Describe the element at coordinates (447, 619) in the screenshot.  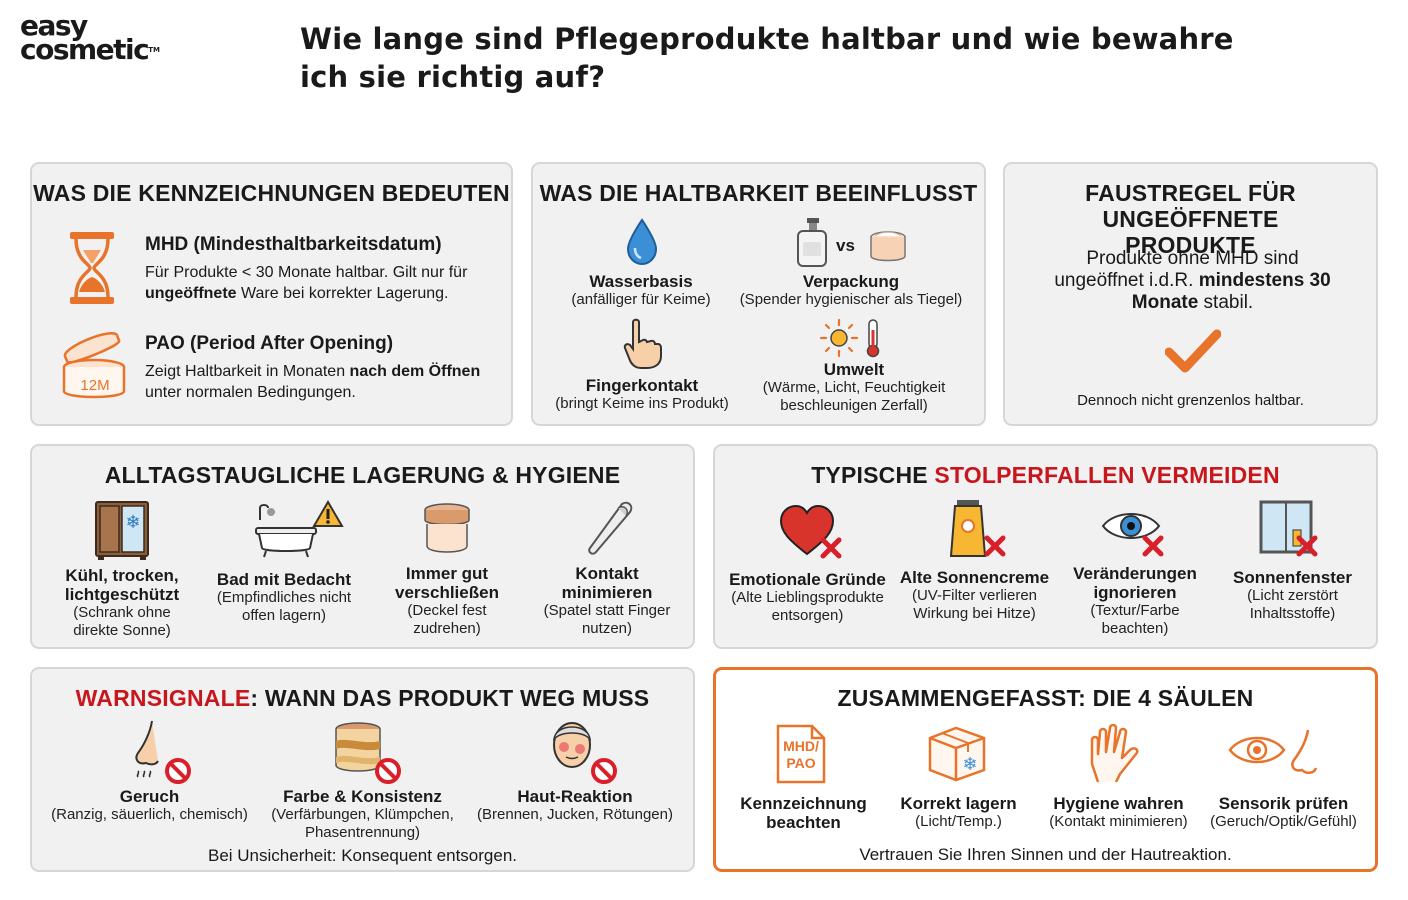
I see `storage-close-desc: (Deckel fest zudrehen)` at that location.